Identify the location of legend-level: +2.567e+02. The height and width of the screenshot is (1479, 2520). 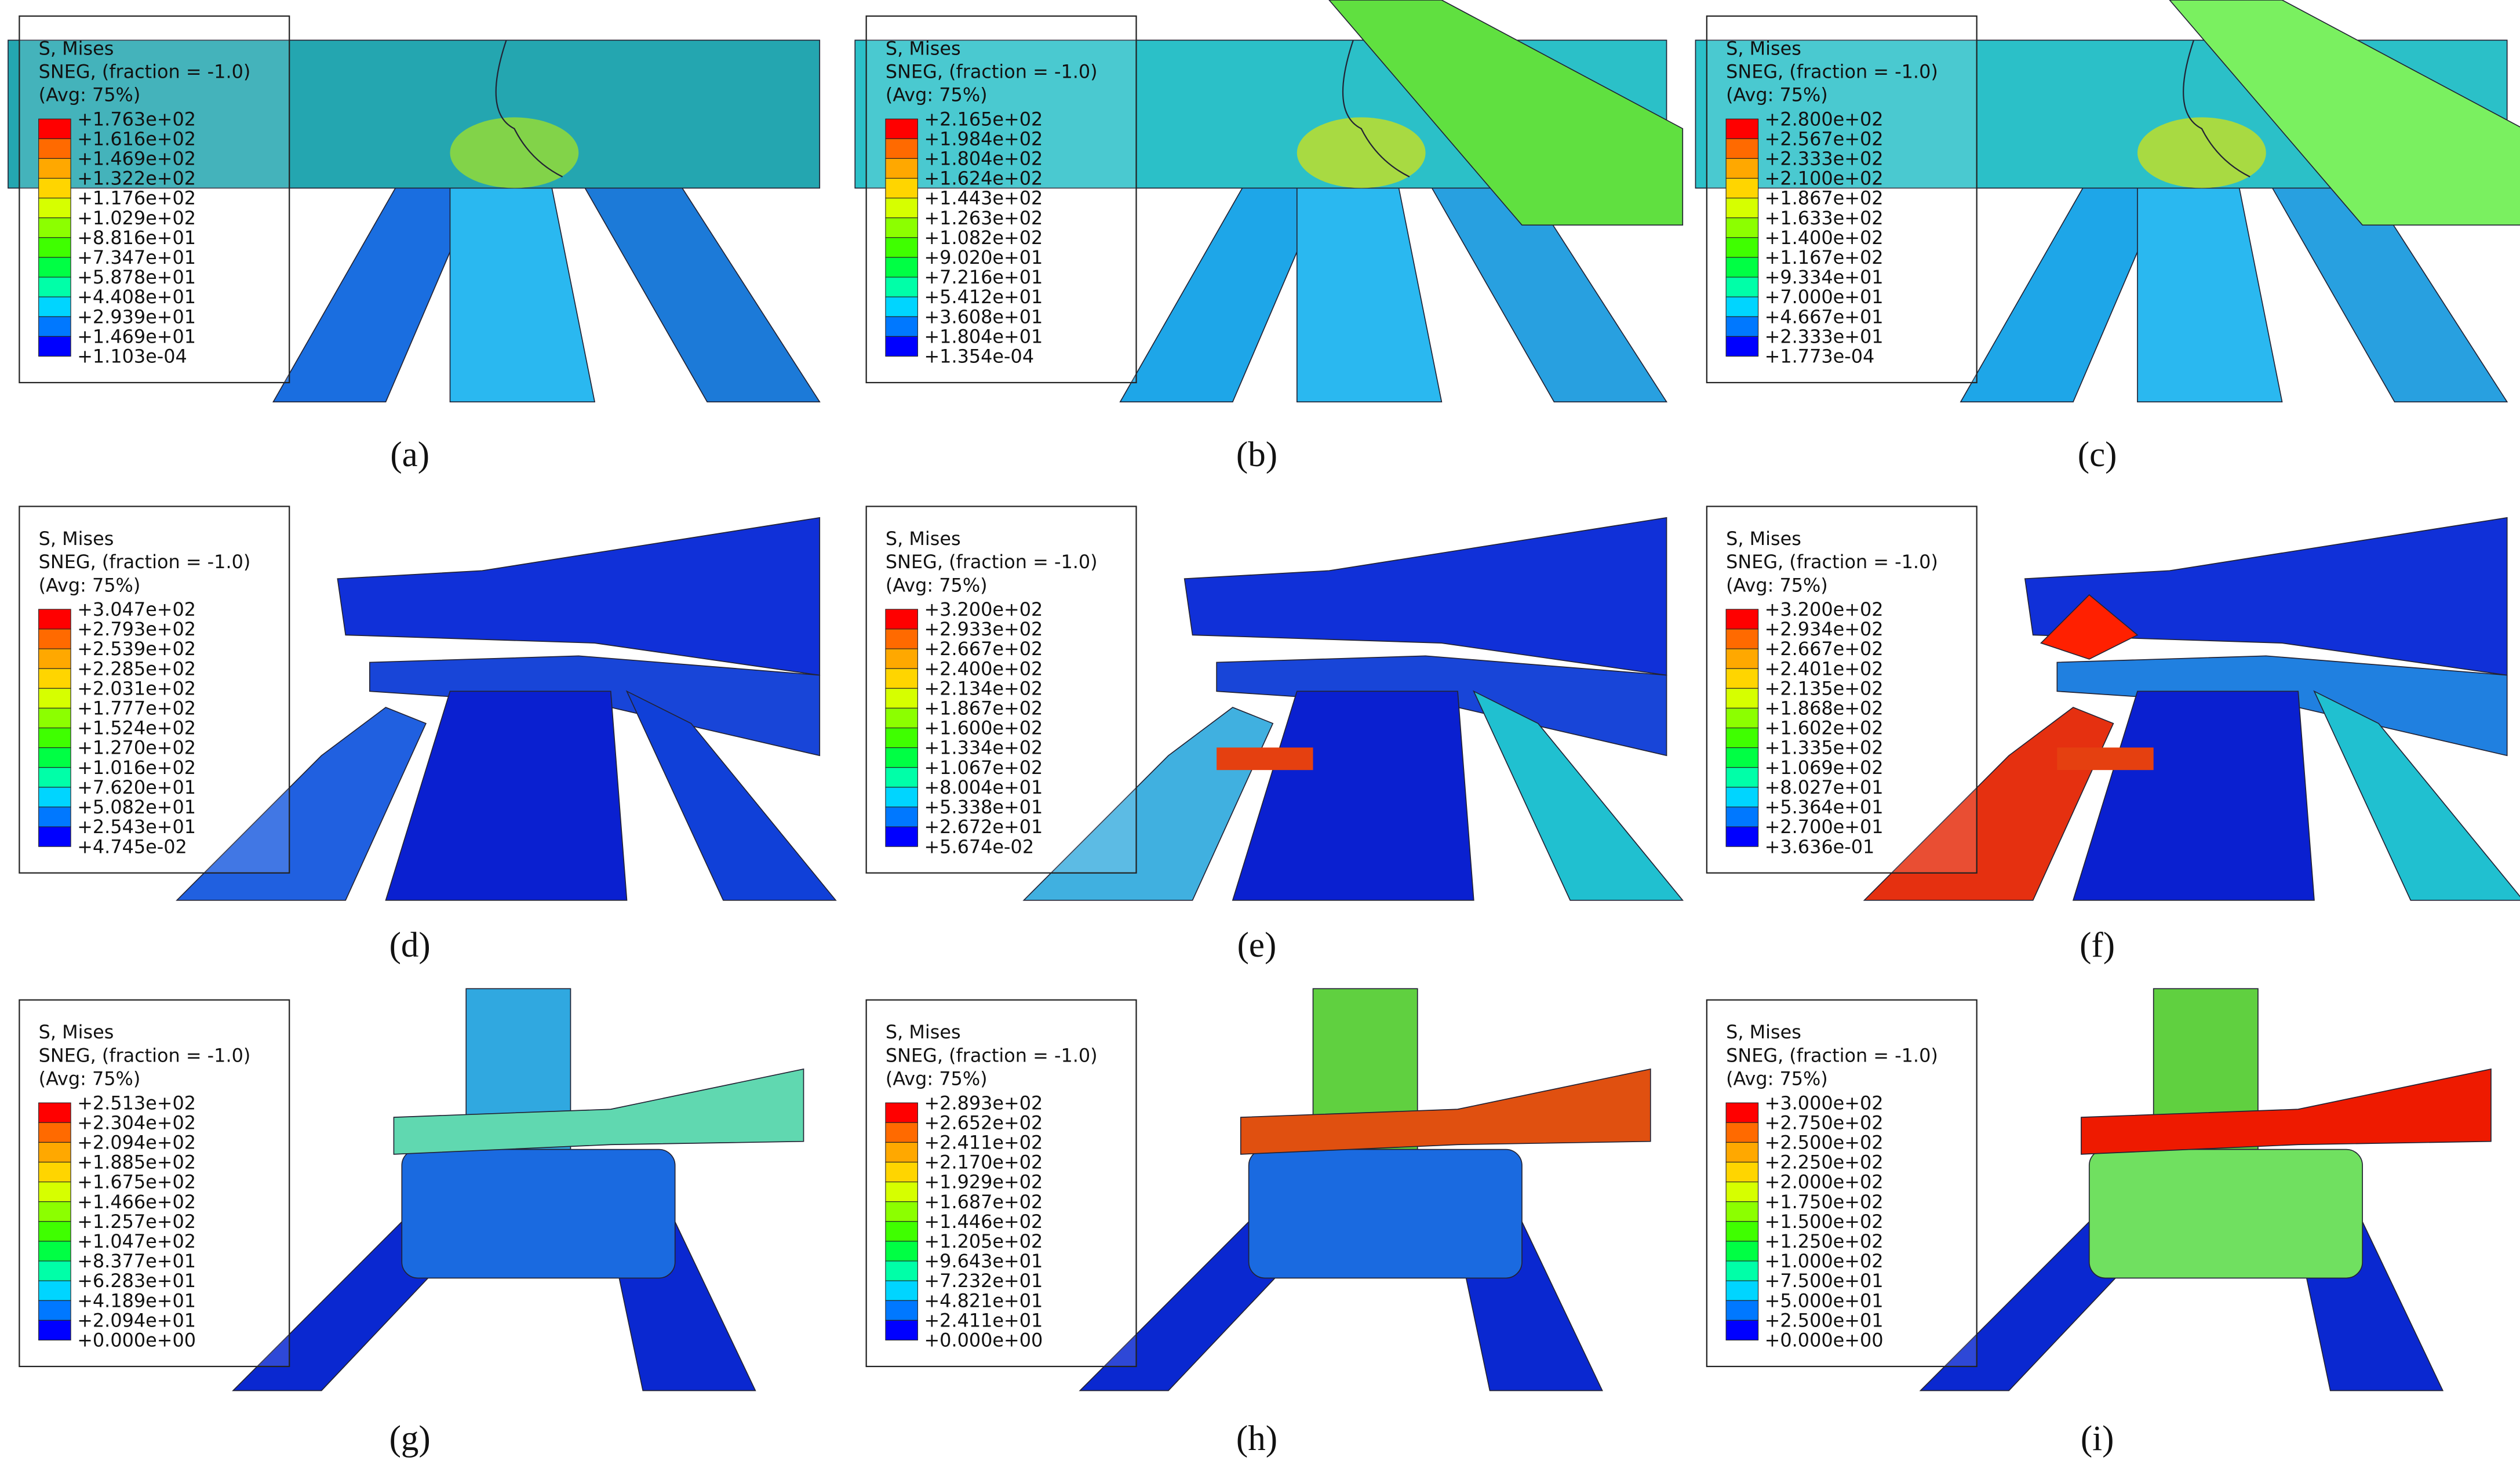
(1824, 139).